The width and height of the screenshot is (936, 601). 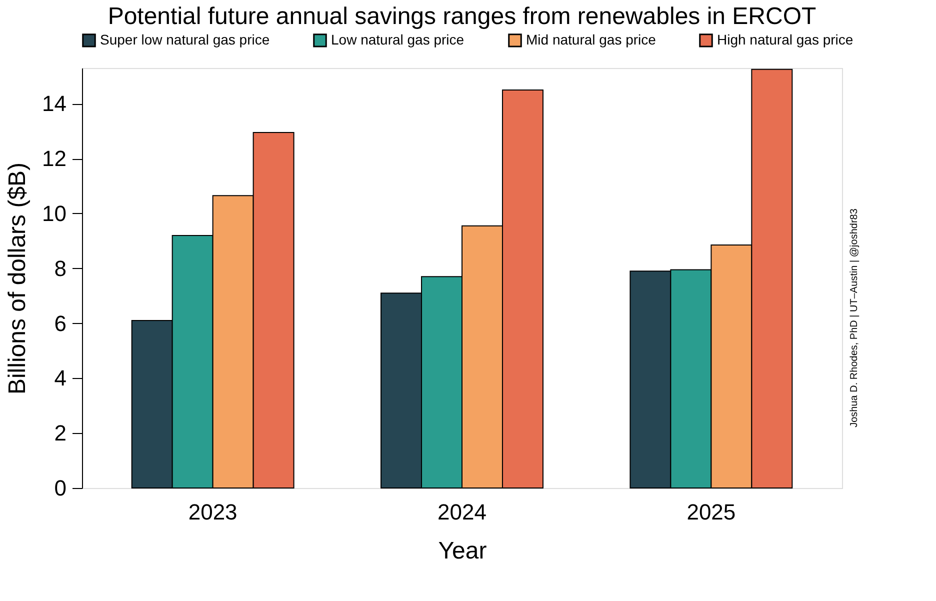 I want to click on legend-label: High natural gas price, so click(x=785, y=39).